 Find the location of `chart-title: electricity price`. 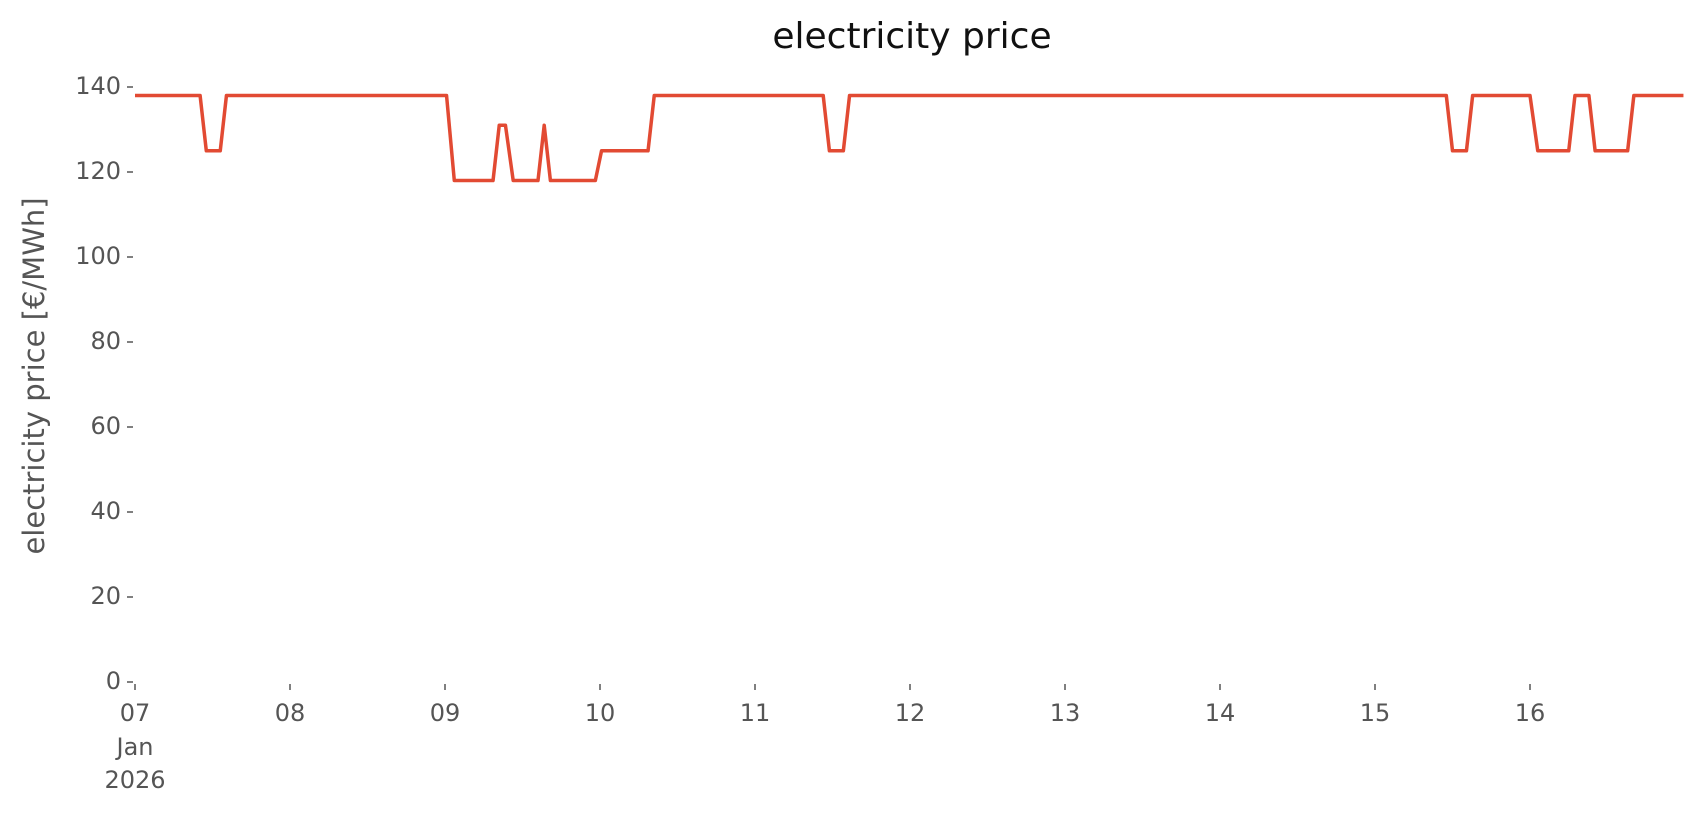

chart-title: electricity price is located at coordinates (911, 36).